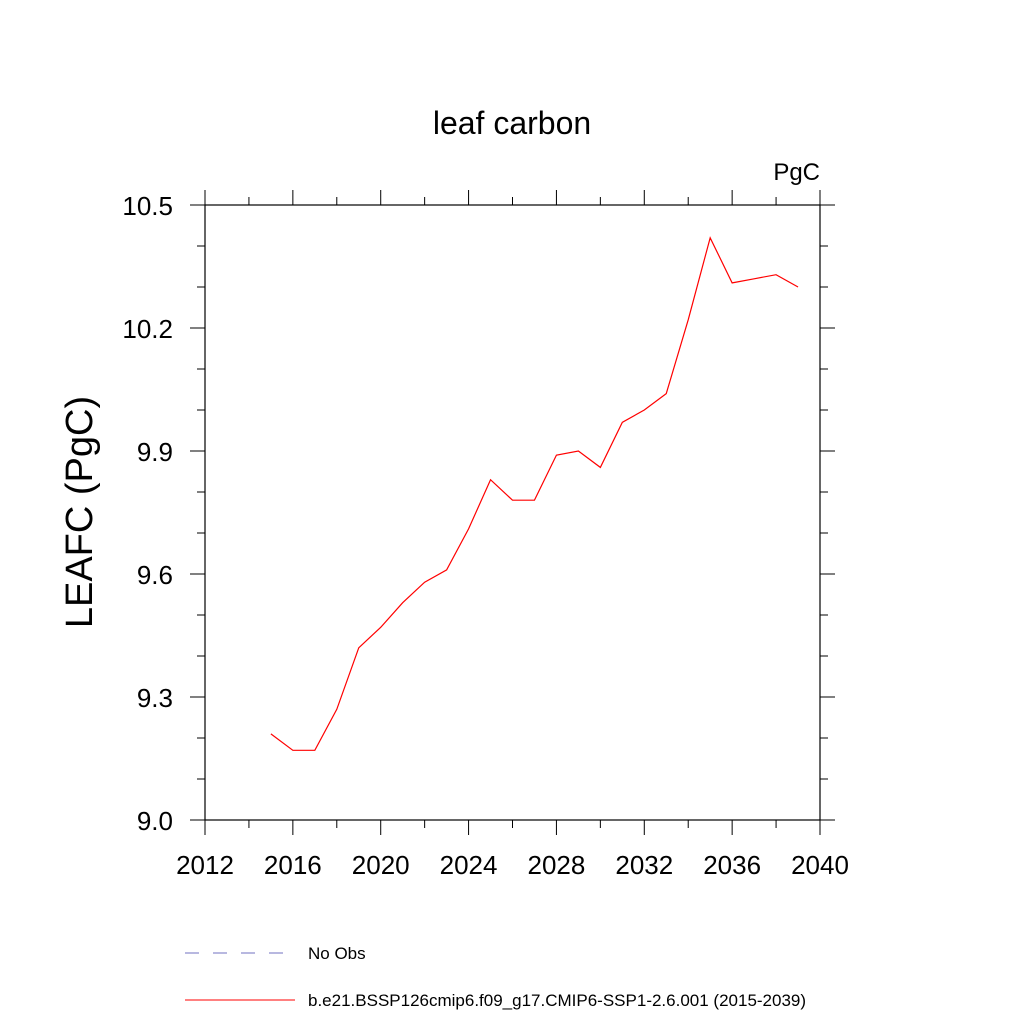 The width and height of the screenshot is (1024, 1024). Describe the element at coordinates (337, 953) in the screenshot. I see `legend-label-no-obs: No Obs` at that location.